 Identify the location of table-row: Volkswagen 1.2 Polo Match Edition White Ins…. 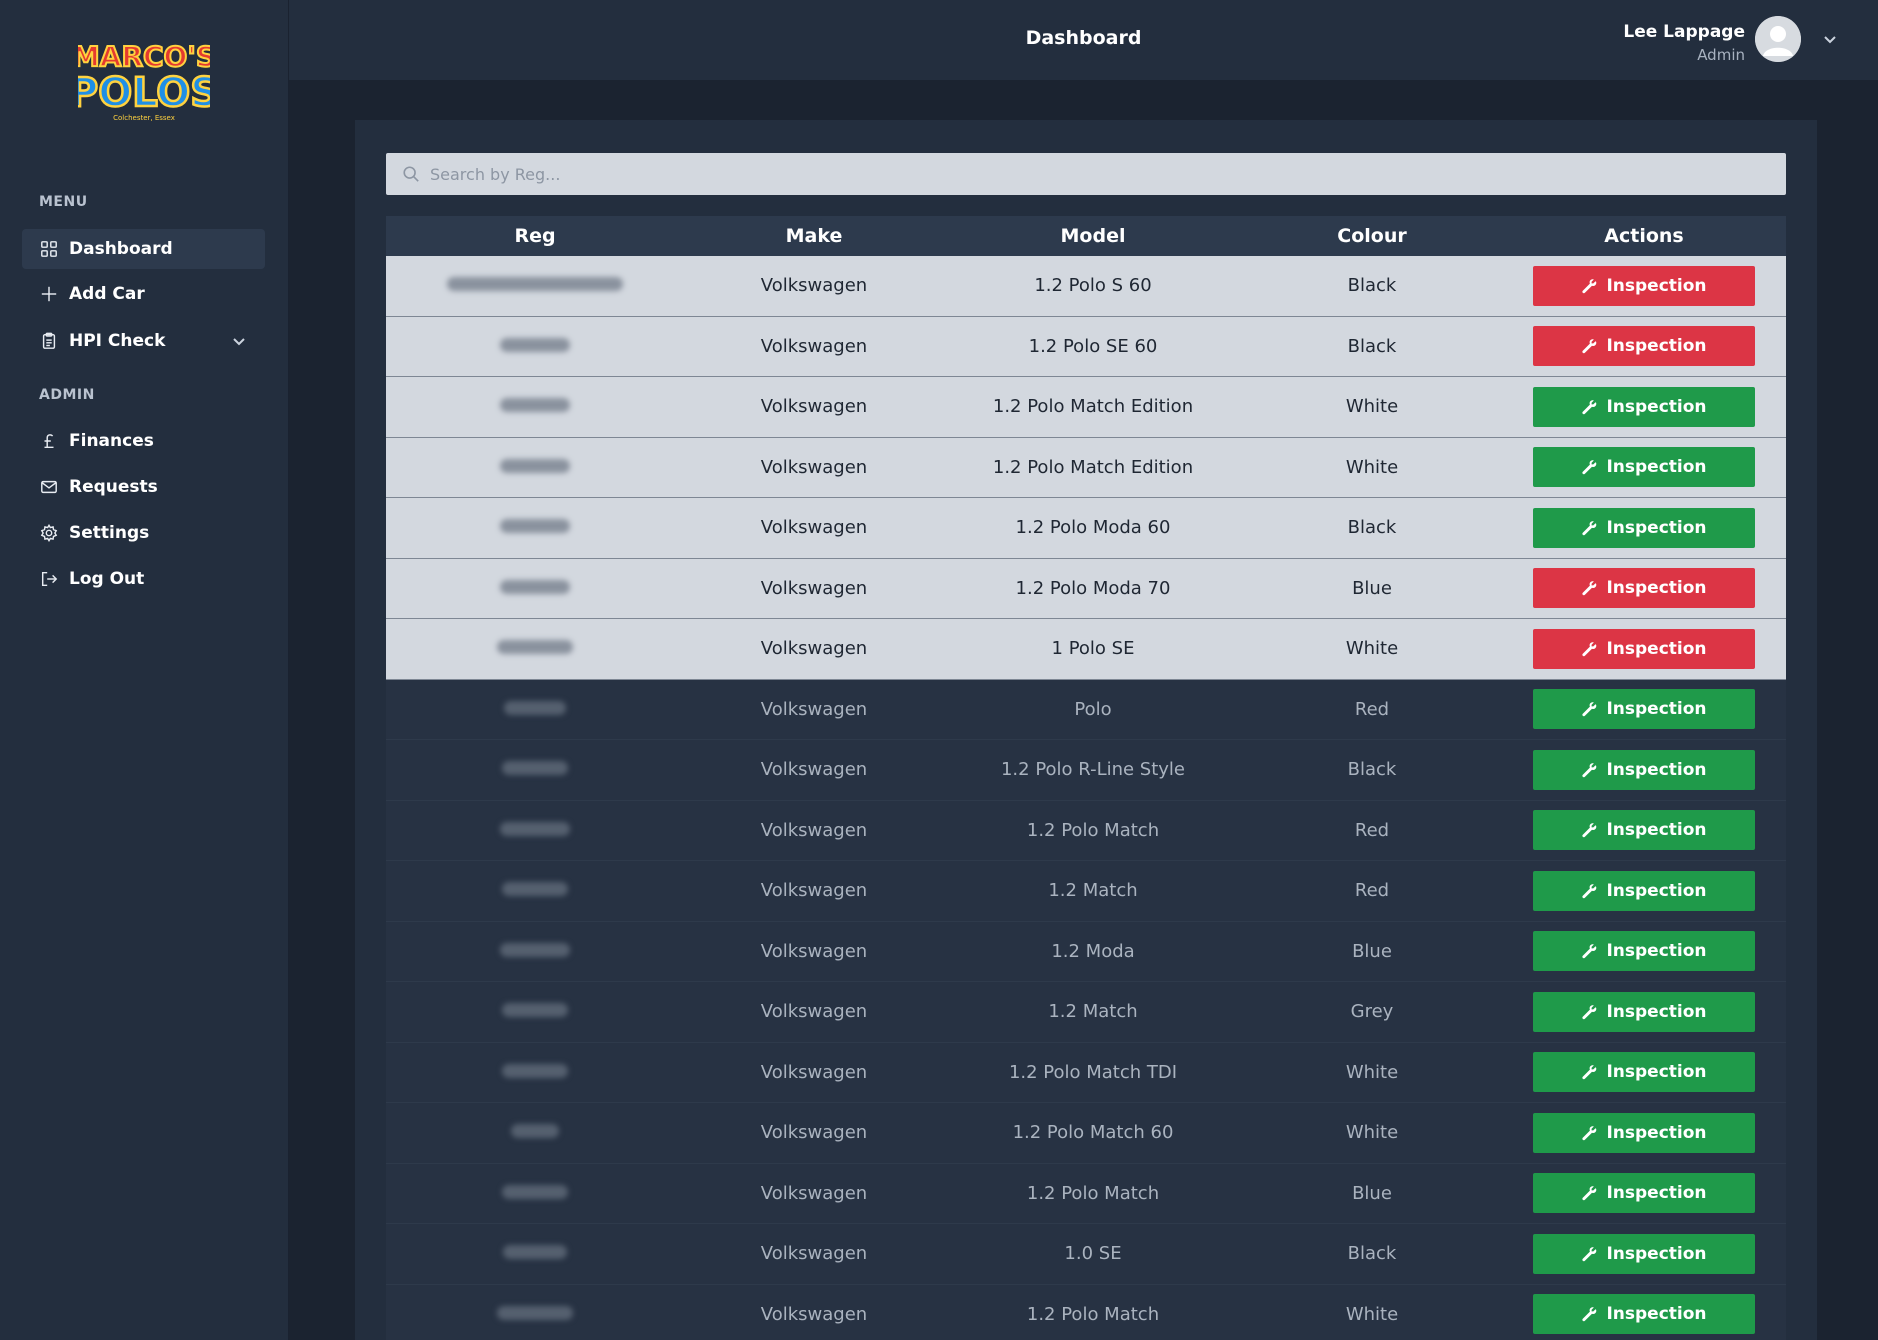
(1086, 467).